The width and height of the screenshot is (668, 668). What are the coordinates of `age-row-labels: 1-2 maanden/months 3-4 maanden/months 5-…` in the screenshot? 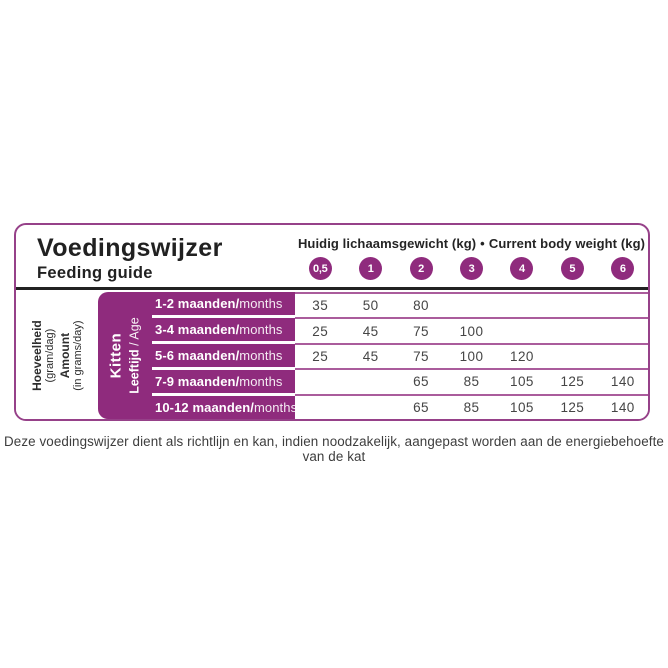 It's located at (225, 355).